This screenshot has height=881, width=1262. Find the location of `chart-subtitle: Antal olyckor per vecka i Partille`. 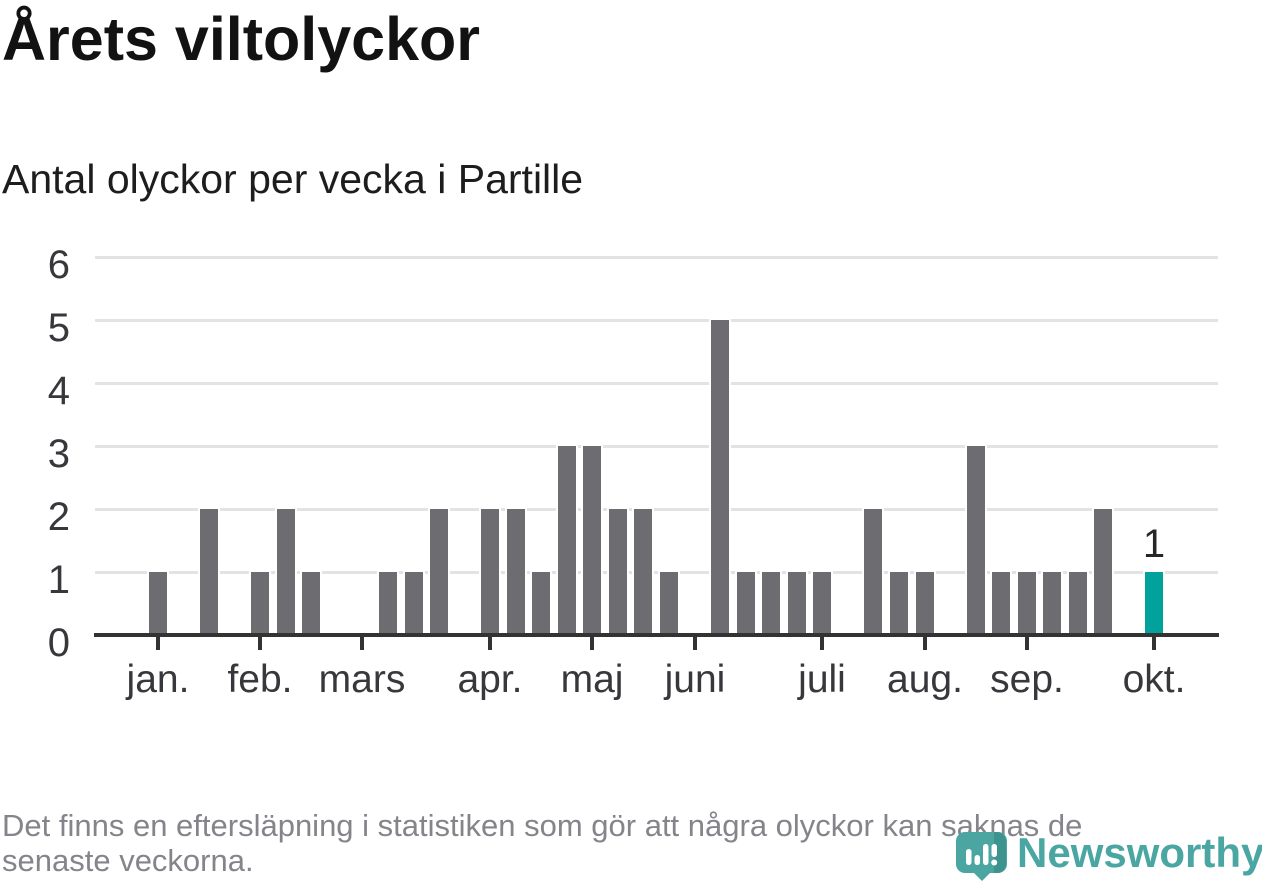

chart-subtitle: Antal olyckor per vecka i Partille is located at coordinates (293, 179).